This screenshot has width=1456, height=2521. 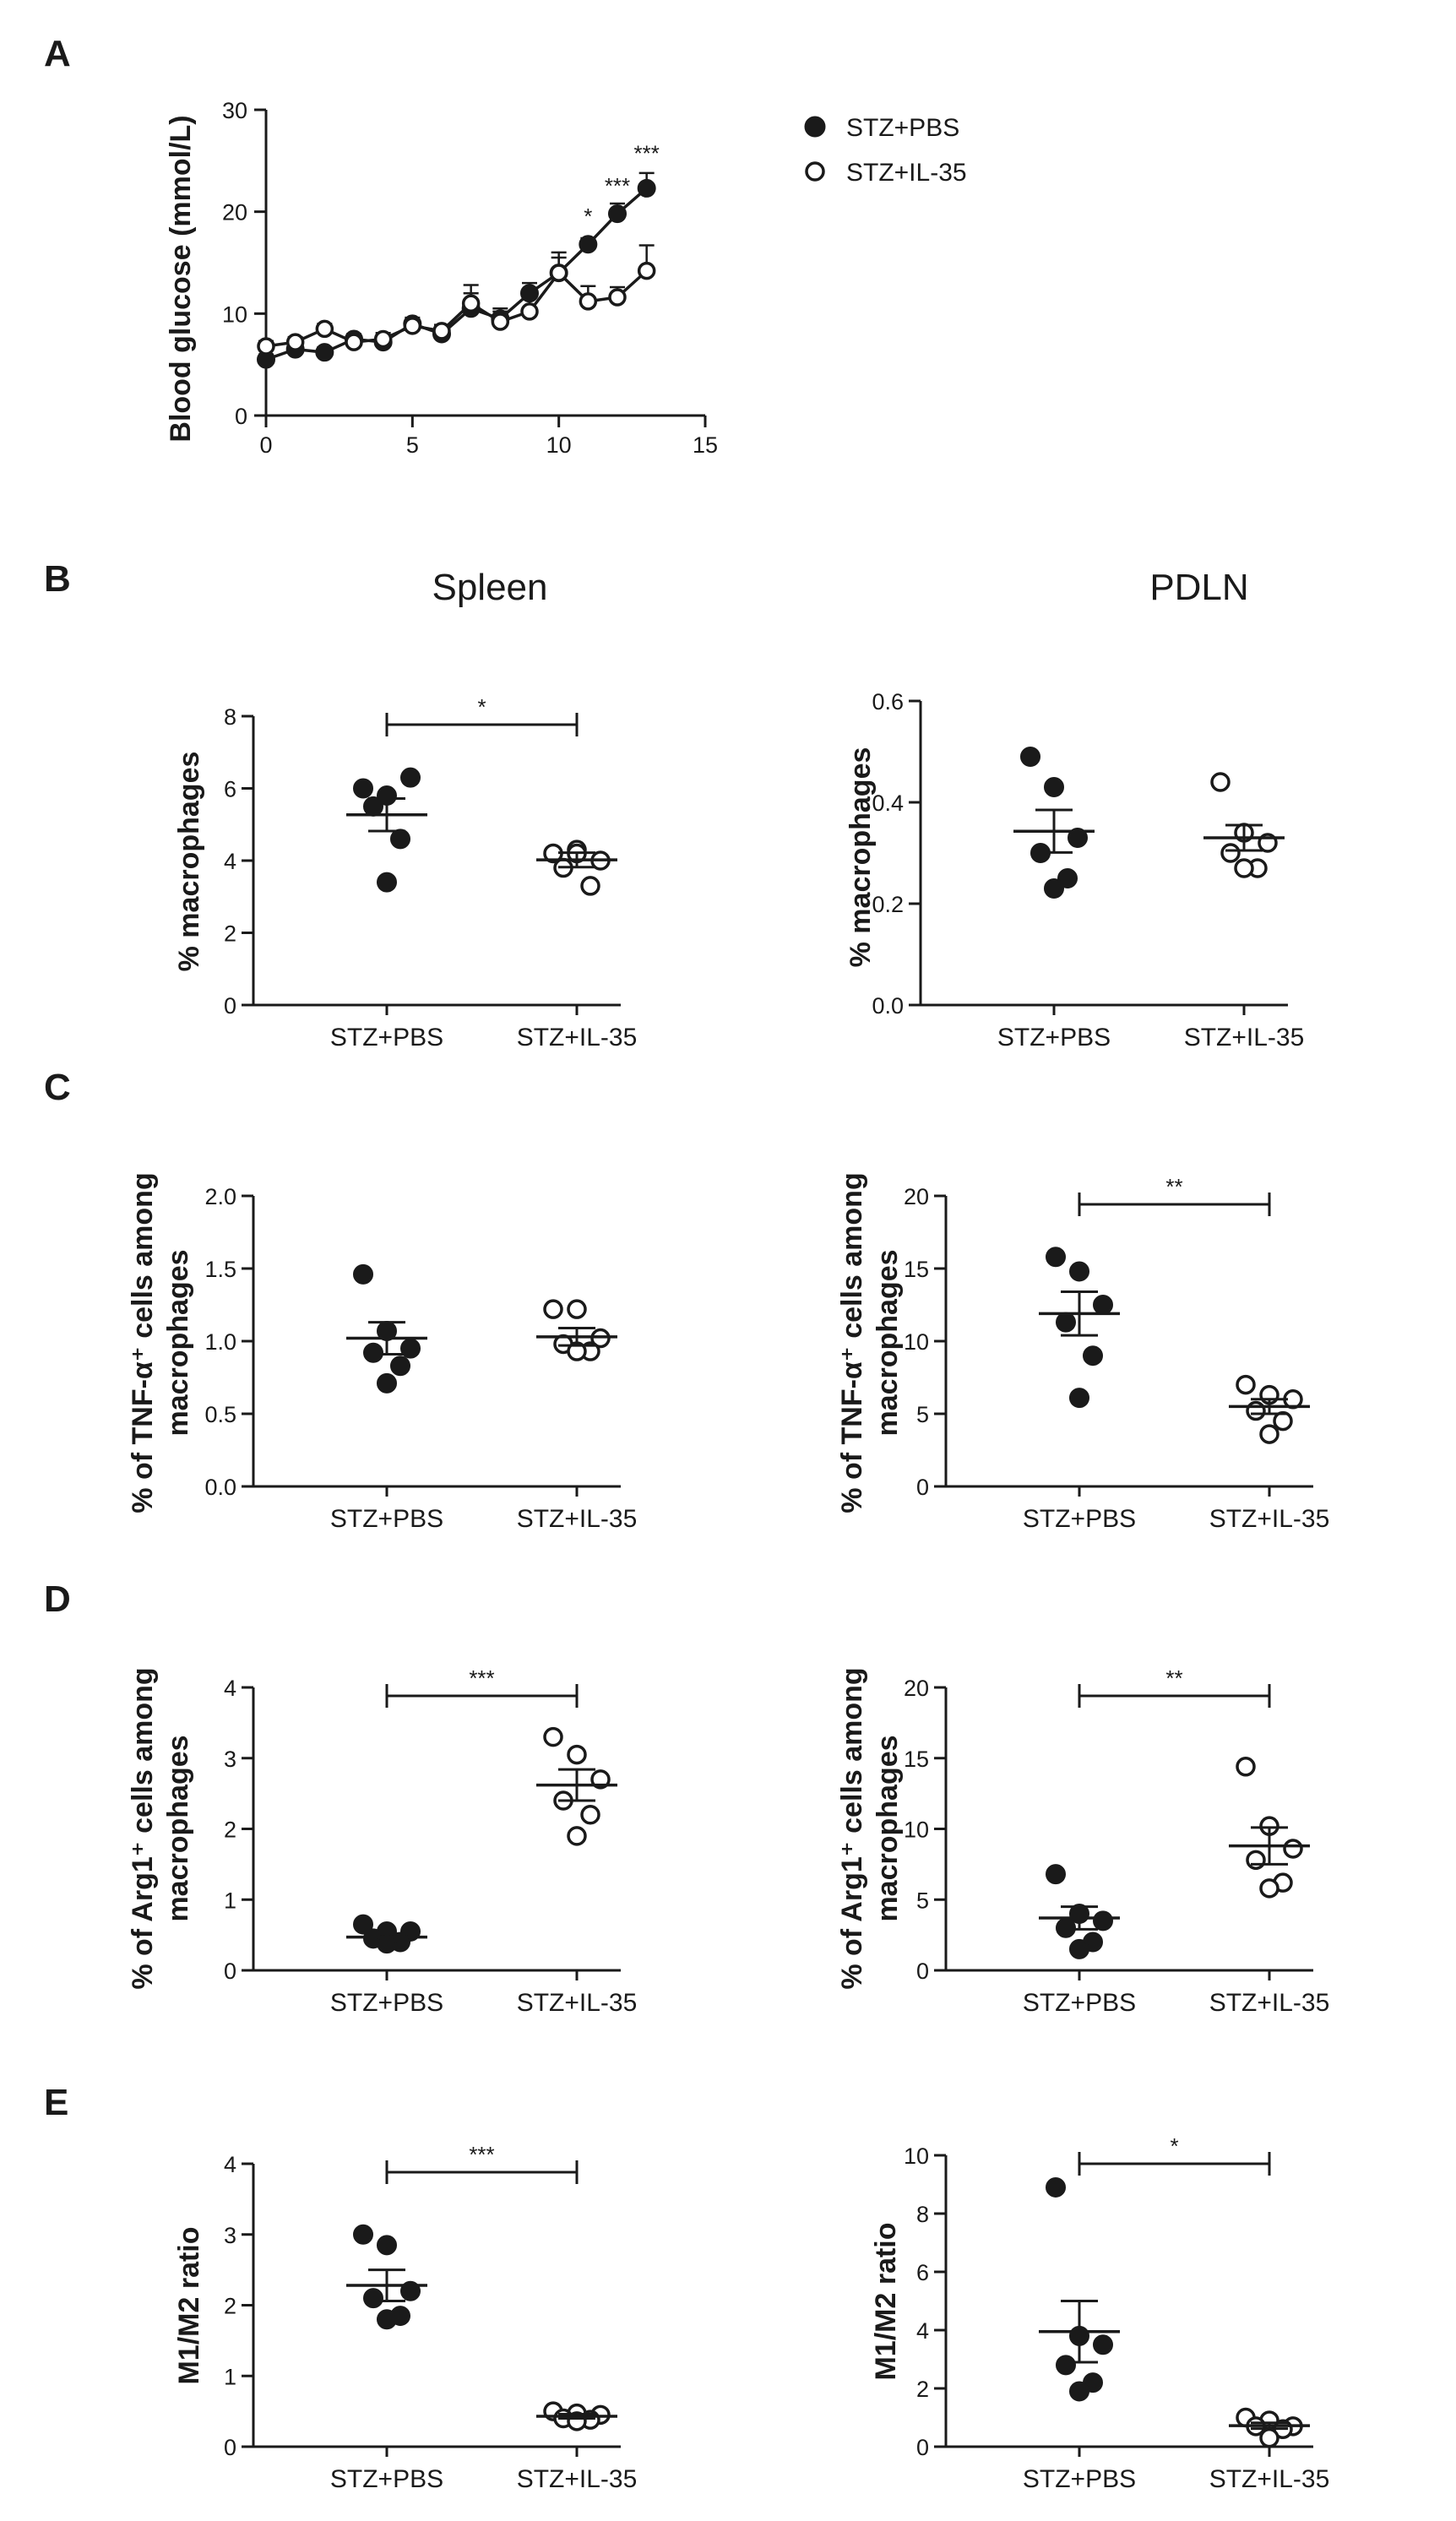 What do you see at coordinates (559, 445) in the screenshot?
I see `panel-a-x-tick-label: 10` at bounding box center [559, 445].